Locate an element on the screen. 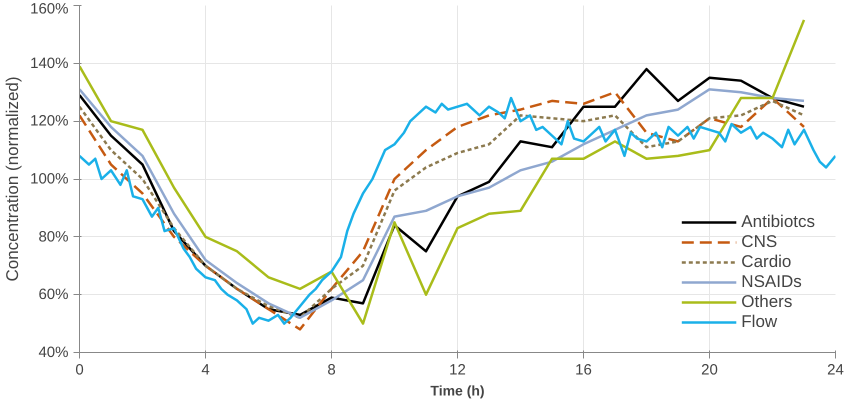 This screenshot has width=850, height=401. x-tick-label: 8 is located at coordinates (331, 370).